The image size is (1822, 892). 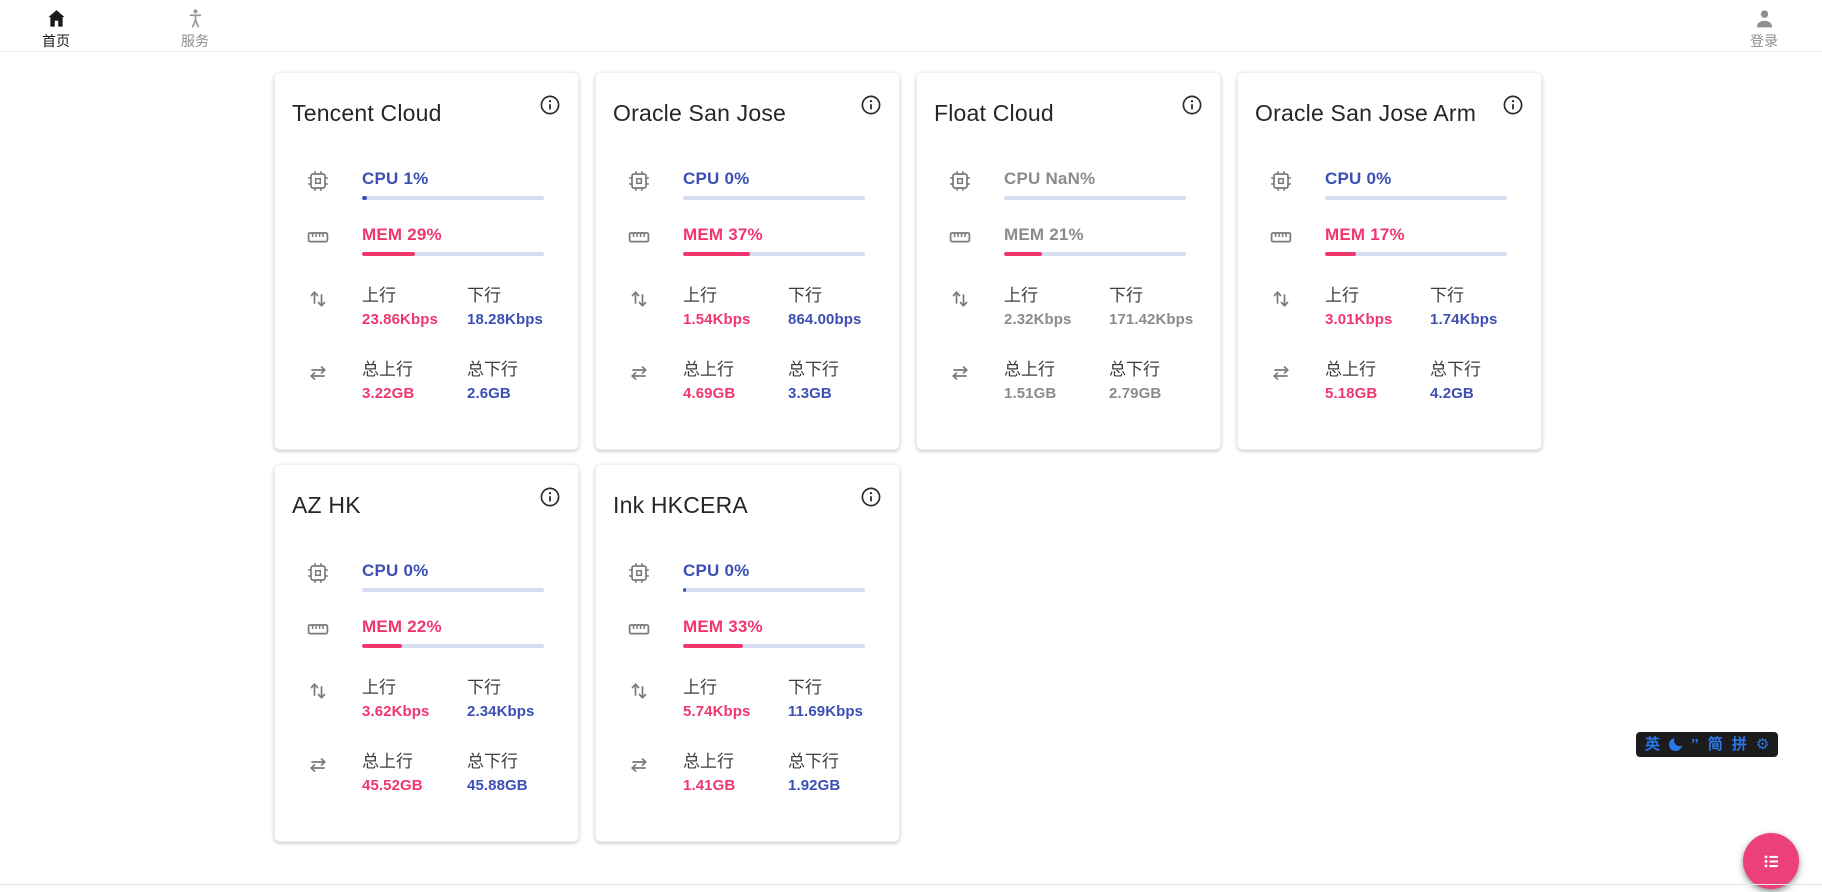 I want to click on server-card: AZ HK CPU 0% MEM 22%, so click(x=426, y=653).